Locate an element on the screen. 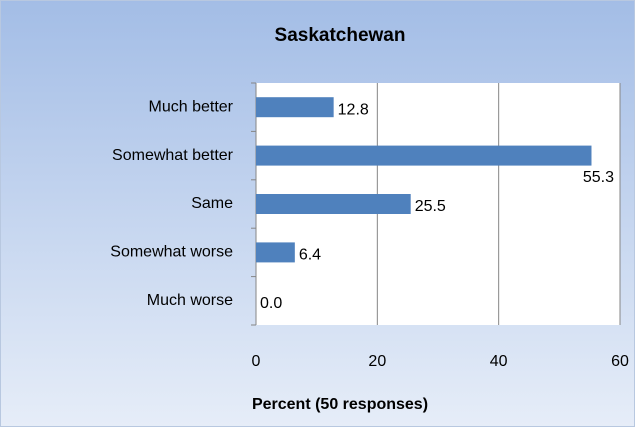 The image size is (635, 427). value-label: 12.8 is located at coordinates (353, 109).